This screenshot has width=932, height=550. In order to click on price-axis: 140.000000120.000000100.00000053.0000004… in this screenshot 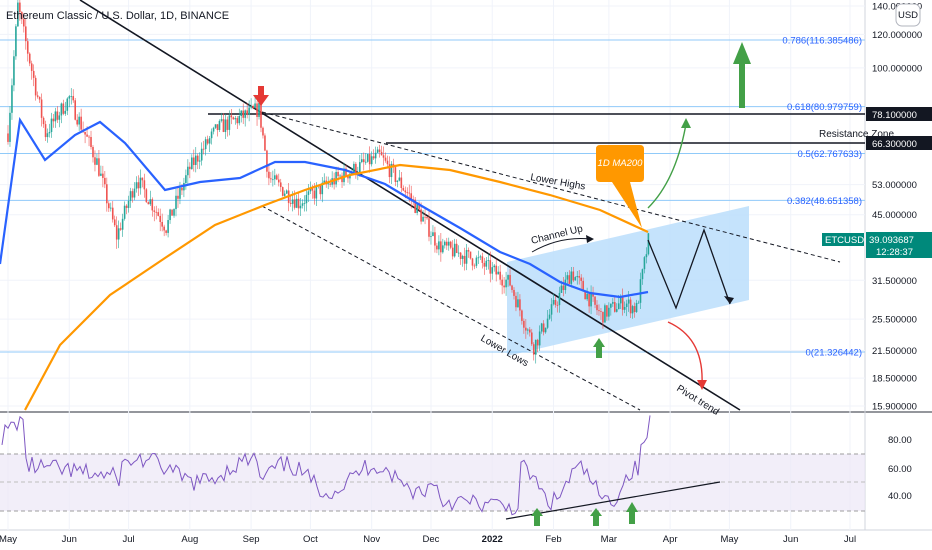, I will do `click(897, 207)`.